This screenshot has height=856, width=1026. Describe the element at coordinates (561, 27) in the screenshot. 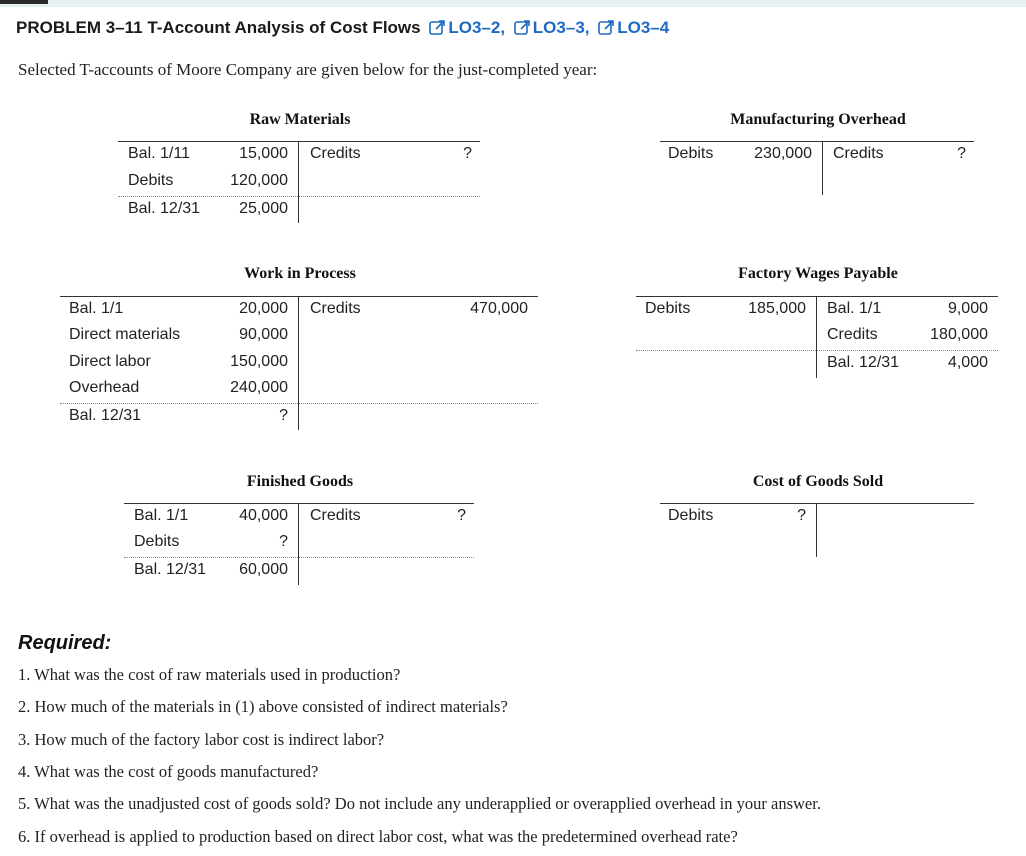

I see `lo-link-2: LO3–3,` at that location.